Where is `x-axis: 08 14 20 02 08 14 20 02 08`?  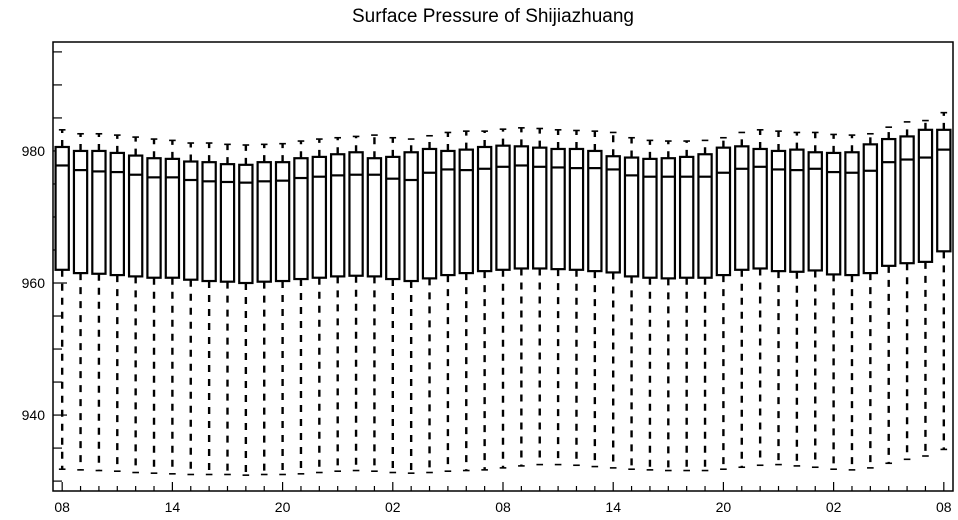 x-axis: 08 14 20 02 08 14 20 02 08 is located at coordinates (503, 498).